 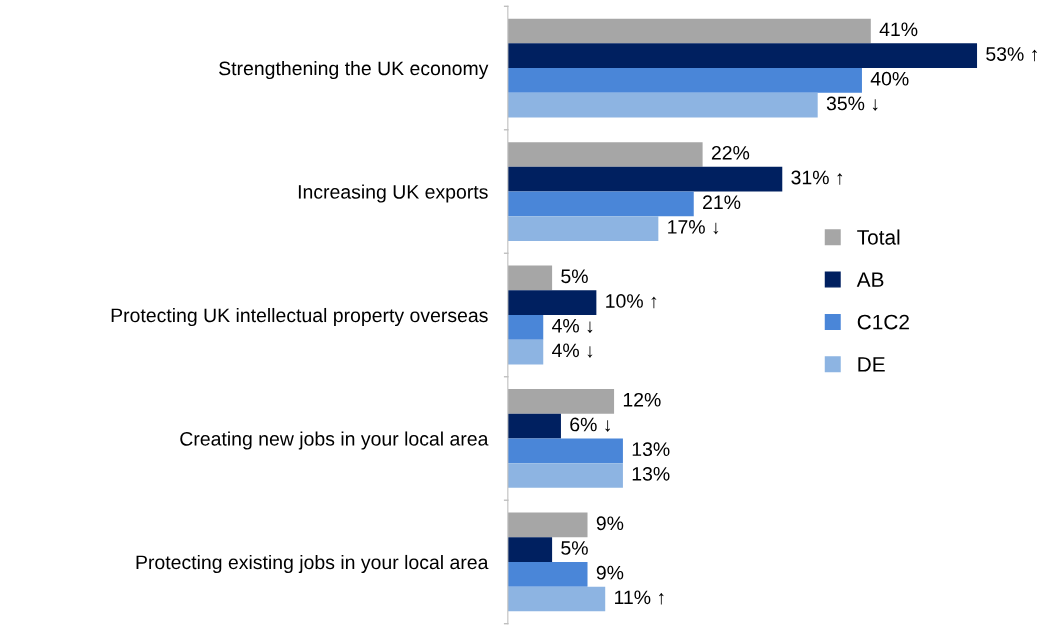 I want to click on data-label: 40%, so click(x=889, y=78).